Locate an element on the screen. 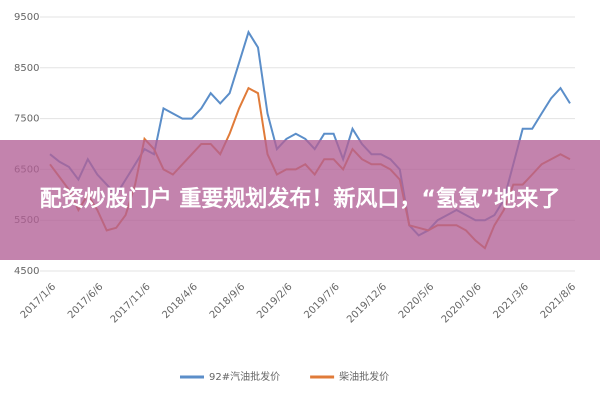 Image resolution: width=600 pixels, height=400 pixels. y-tick-label: 7500 is located at coordinates (26, 119).